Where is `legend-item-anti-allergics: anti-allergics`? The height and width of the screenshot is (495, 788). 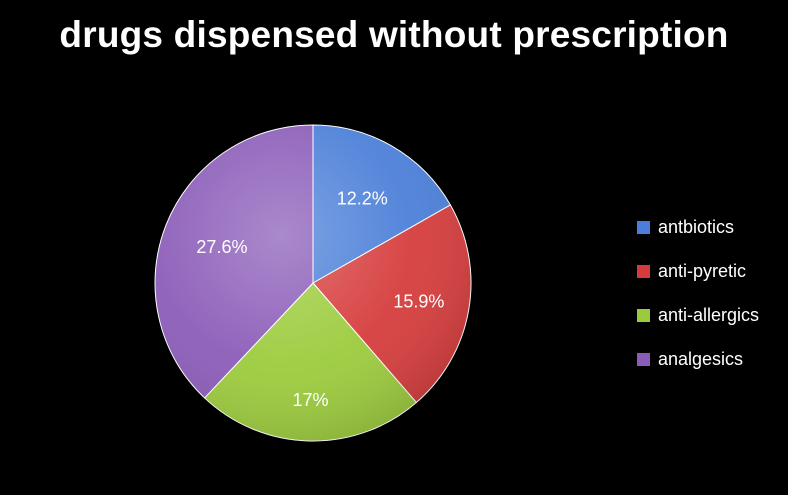 legend-item-anti-allergics: anti-allergics is located at coordinates (712, 315).